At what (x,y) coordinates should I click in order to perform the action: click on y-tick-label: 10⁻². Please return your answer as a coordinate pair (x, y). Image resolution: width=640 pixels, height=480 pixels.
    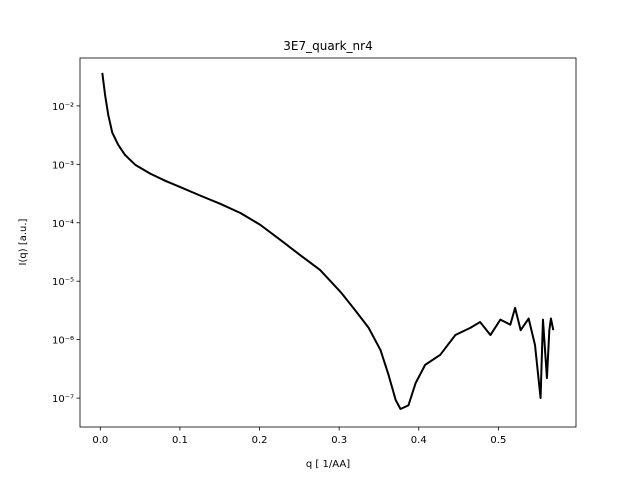
    Looking at the image, I should click on (63, 107).